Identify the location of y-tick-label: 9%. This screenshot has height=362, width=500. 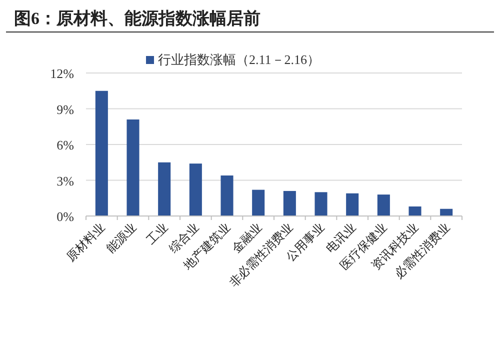
(65, 109).